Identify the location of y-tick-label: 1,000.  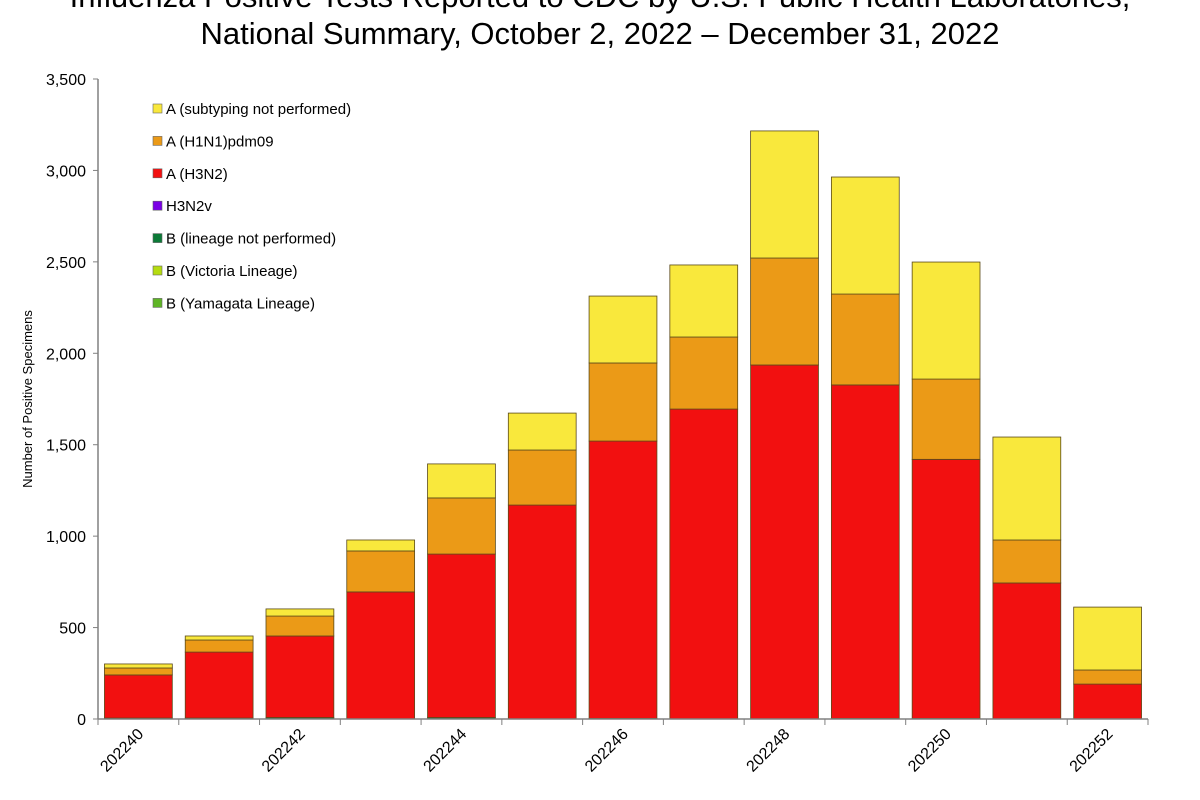
(66, 537).